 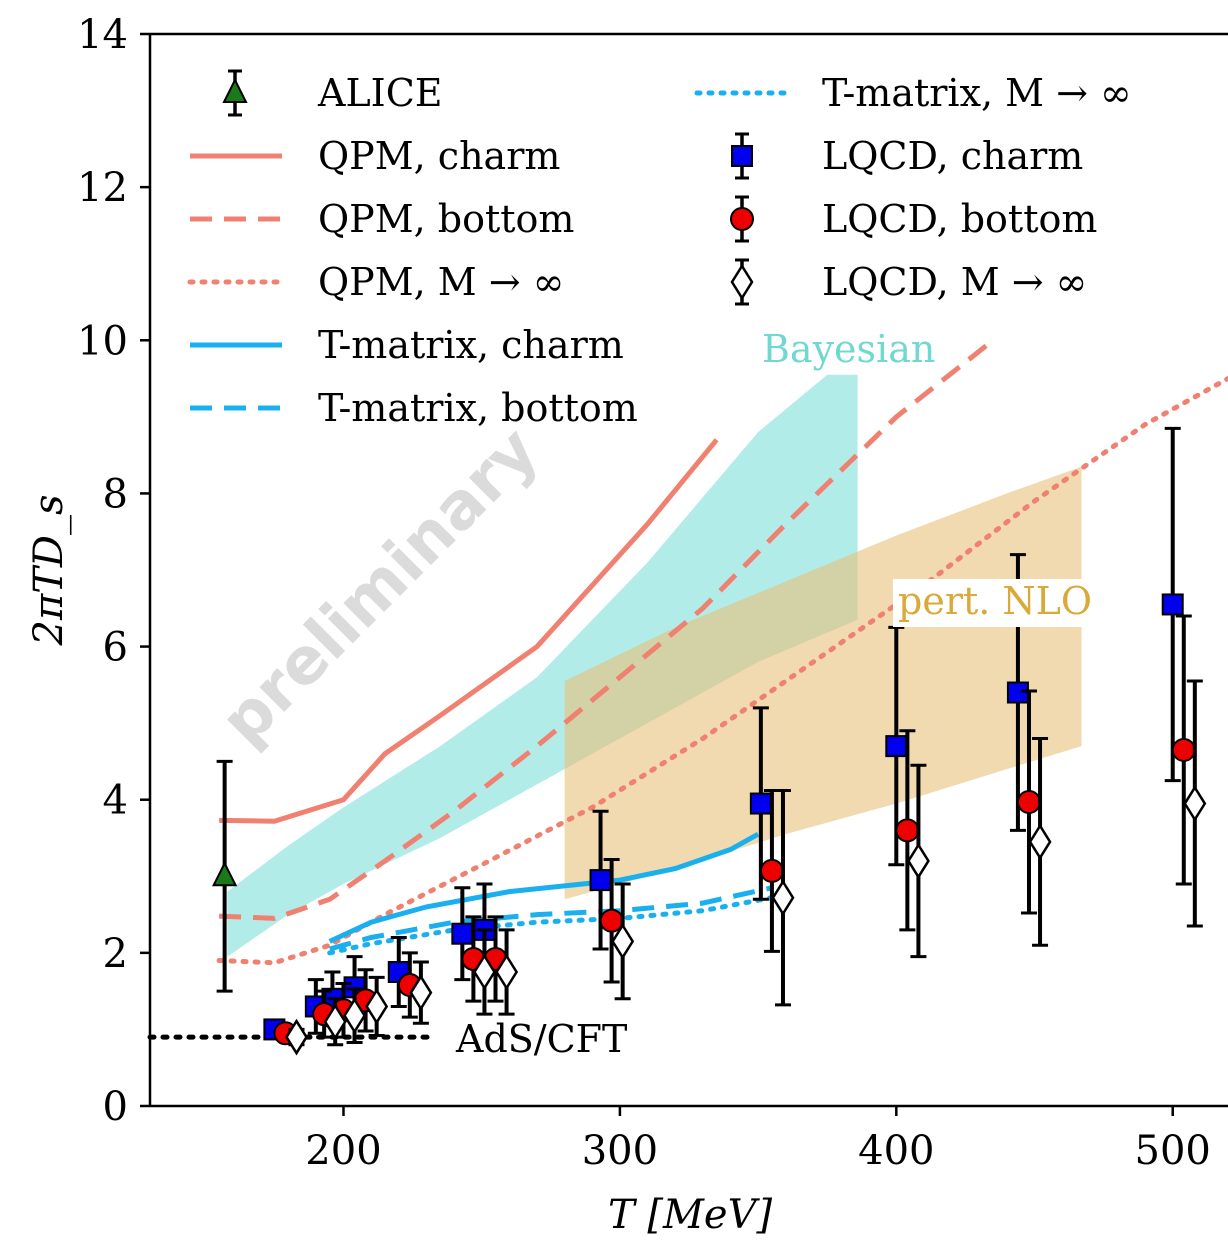 I want to click on y-tick-label: 0, so click(x=115, y=1107).